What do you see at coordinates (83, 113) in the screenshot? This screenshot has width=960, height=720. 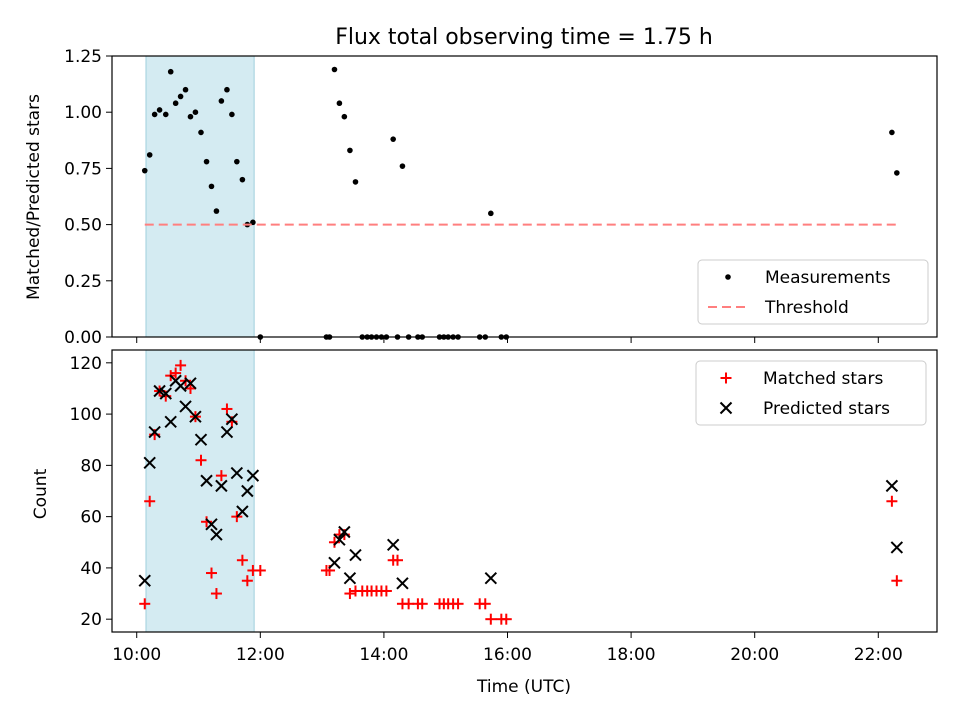 I see `top-y-tick-label: 1.00` at bounding box center [83, 113].